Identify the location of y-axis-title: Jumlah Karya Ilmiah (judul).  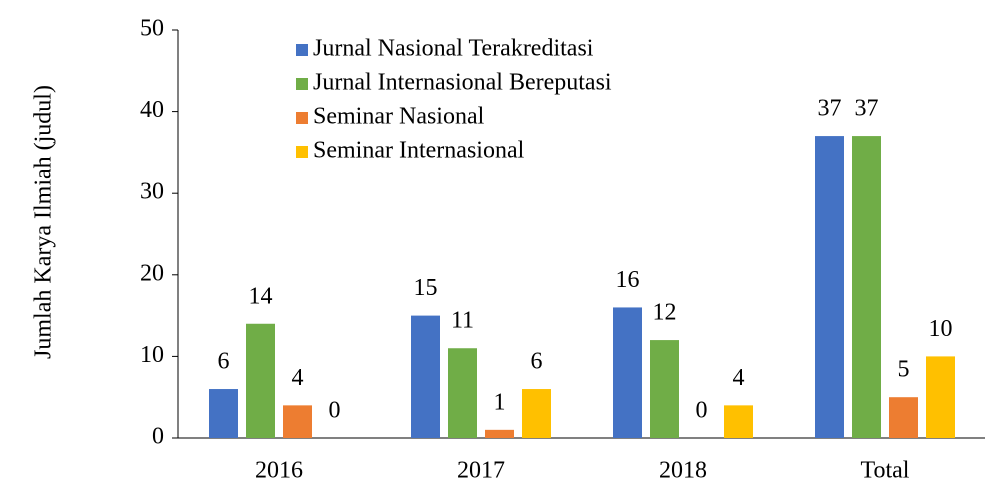
(44, 222).